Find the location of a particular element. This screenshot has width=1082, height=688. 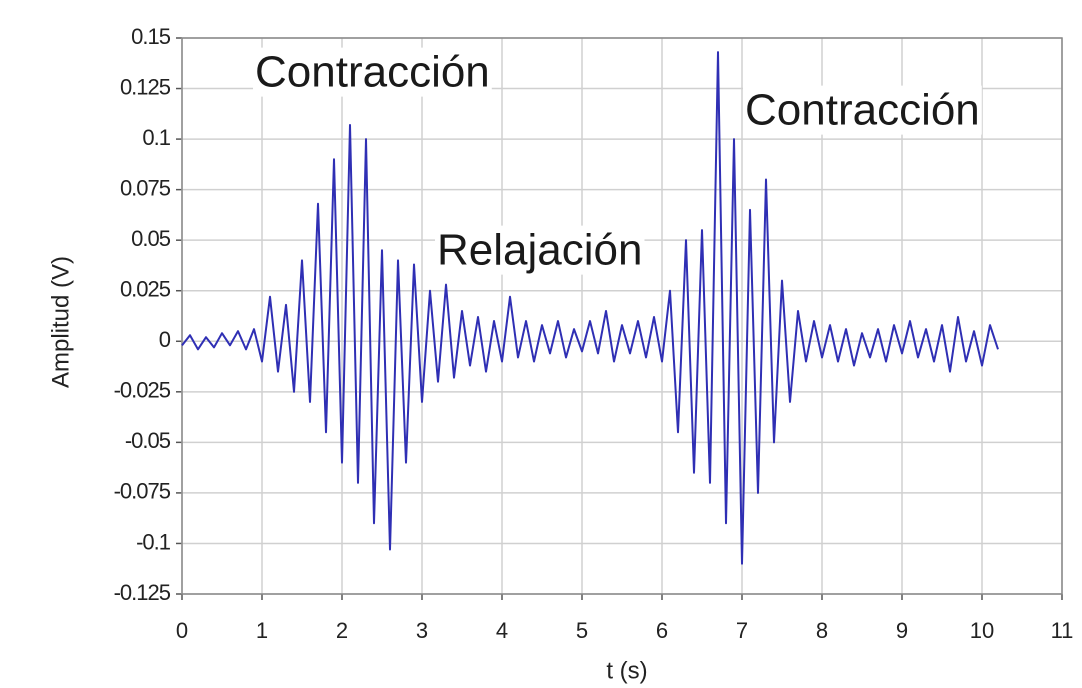

y-tick-label: -0.075 is located at coordinates (142, 491).